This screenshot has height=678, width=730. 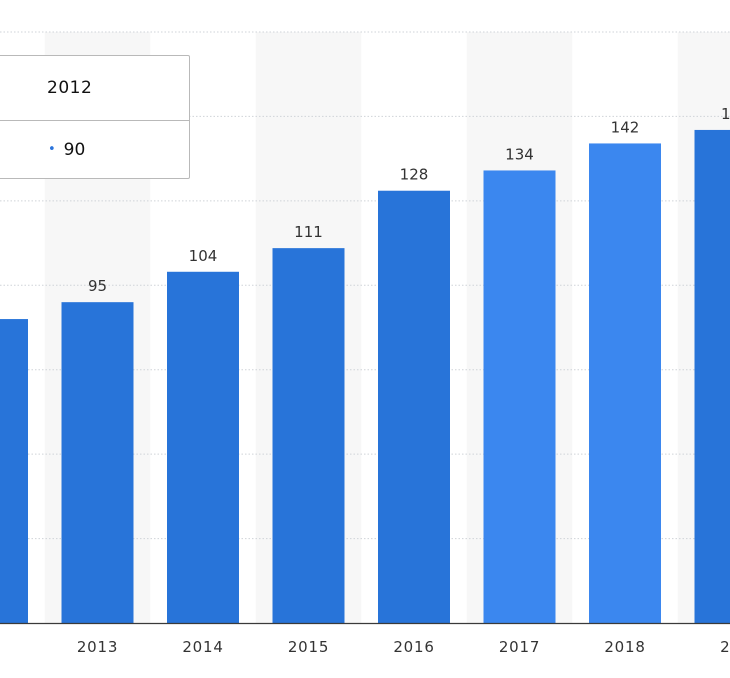 I want to click on x-tick-2017: 2017, so click(x=519, y=647).